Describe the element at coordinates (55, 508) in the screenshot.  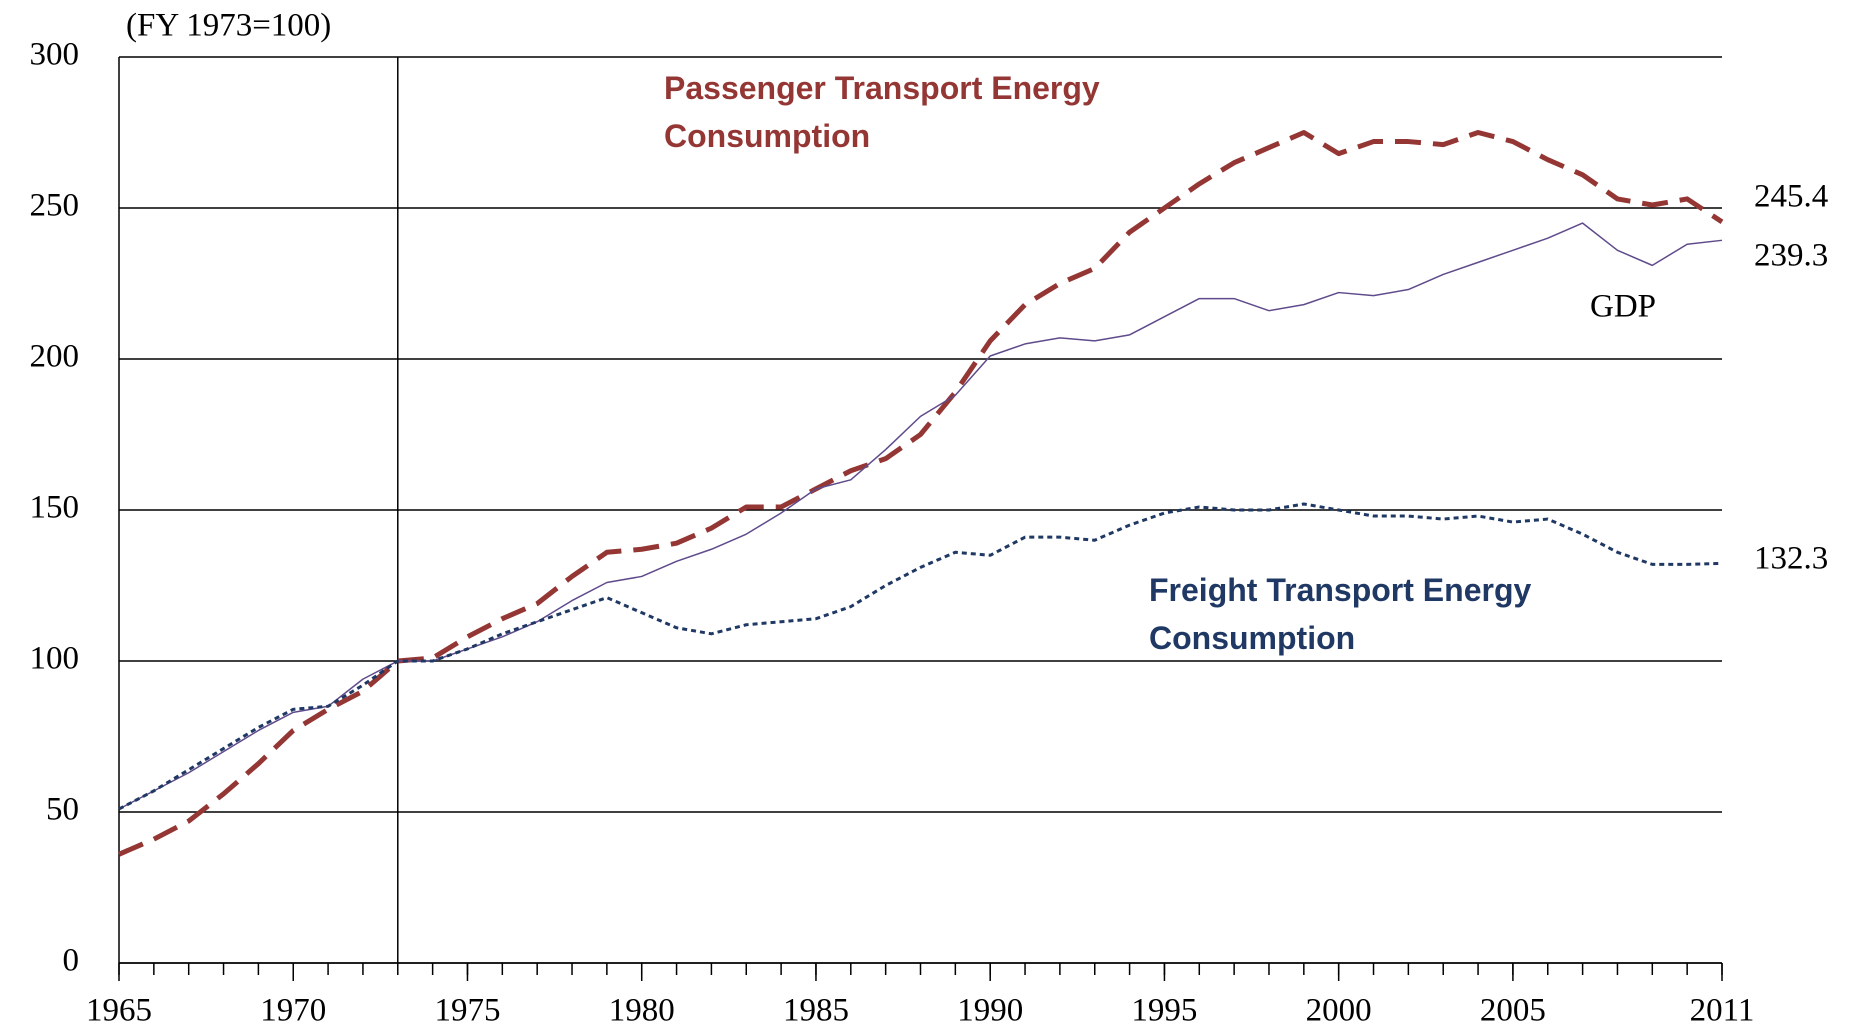
I see `y-tick-label: 150` at that location.